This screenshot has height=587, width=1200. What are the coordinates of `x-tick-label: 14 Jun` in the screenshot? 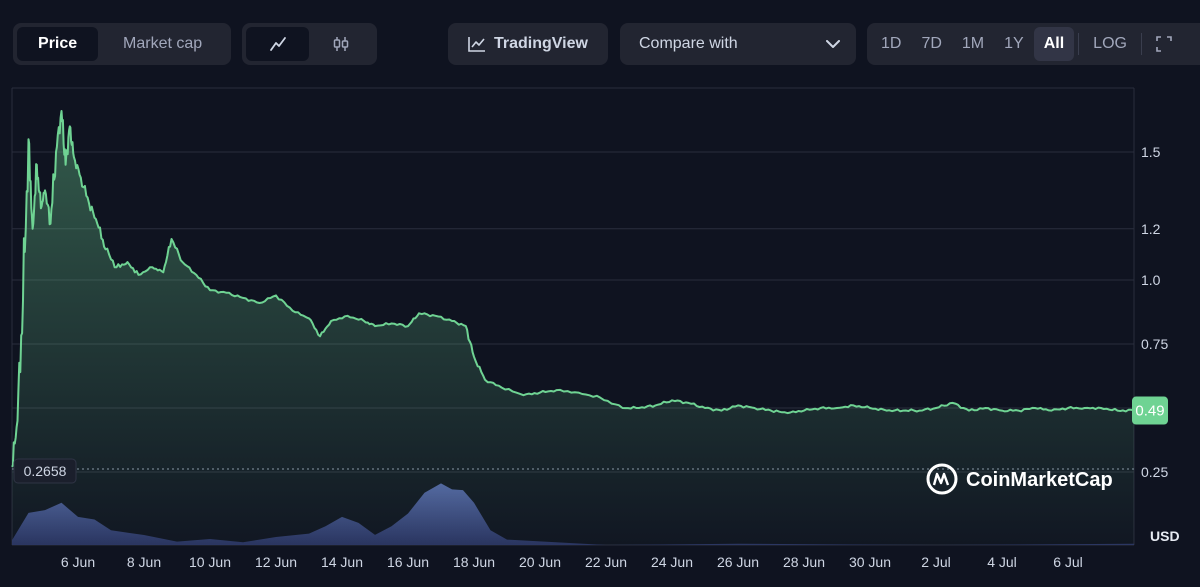 It's located at (342, 562).